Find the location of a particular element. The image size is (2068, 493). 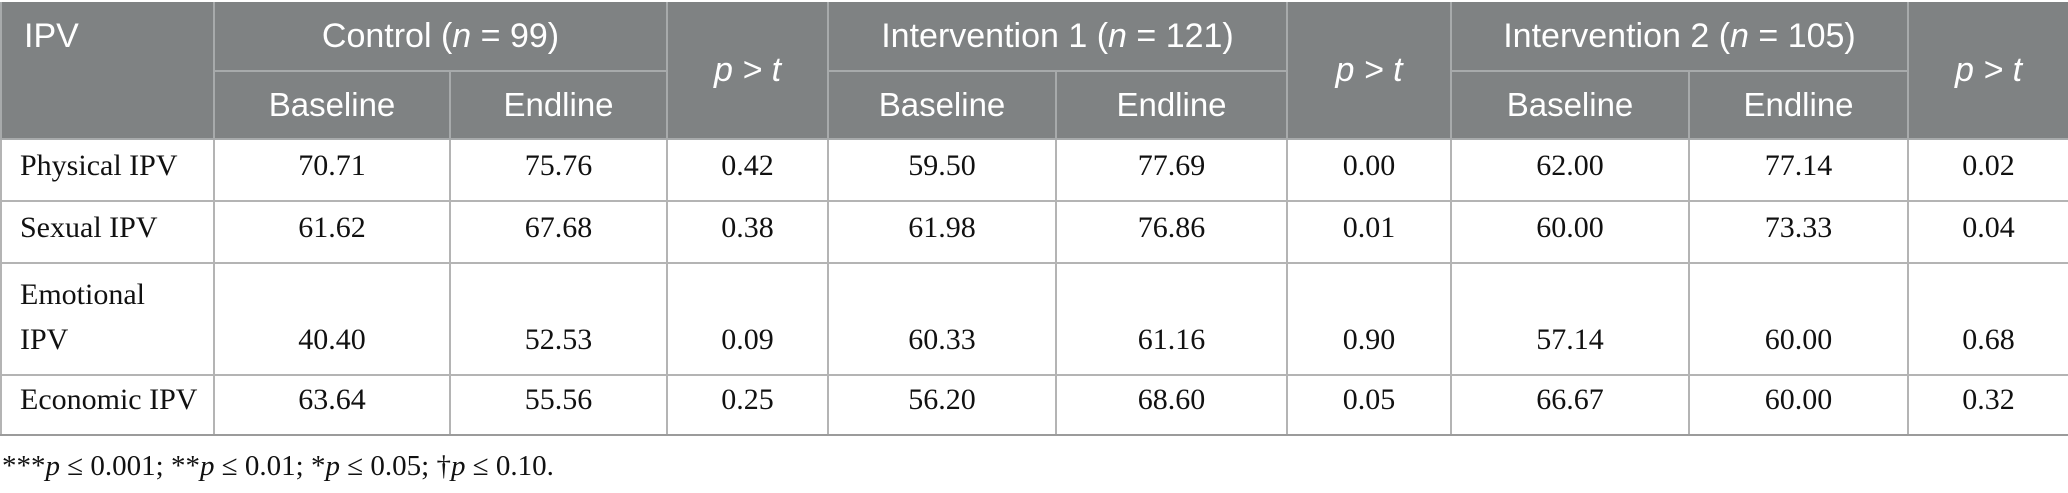

cell-value: 40.40 is located at coordinates (332, 319).